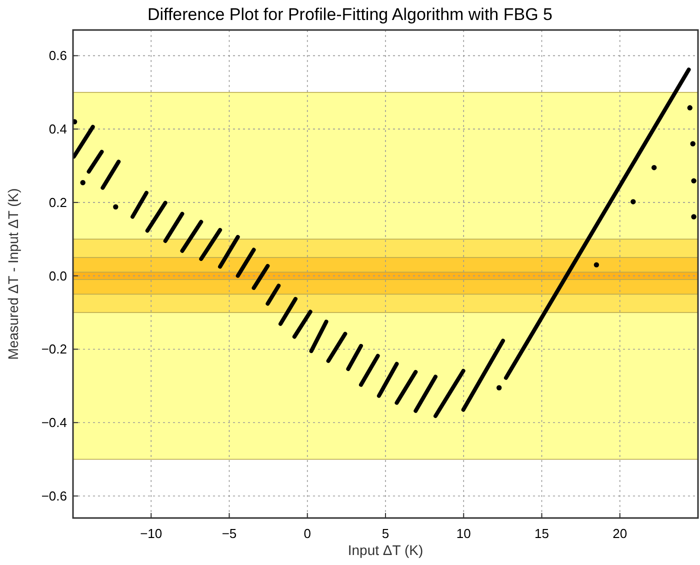 The image size is (700, 565). I want to click on y-tick-label: −0.2, so click(54, 349).